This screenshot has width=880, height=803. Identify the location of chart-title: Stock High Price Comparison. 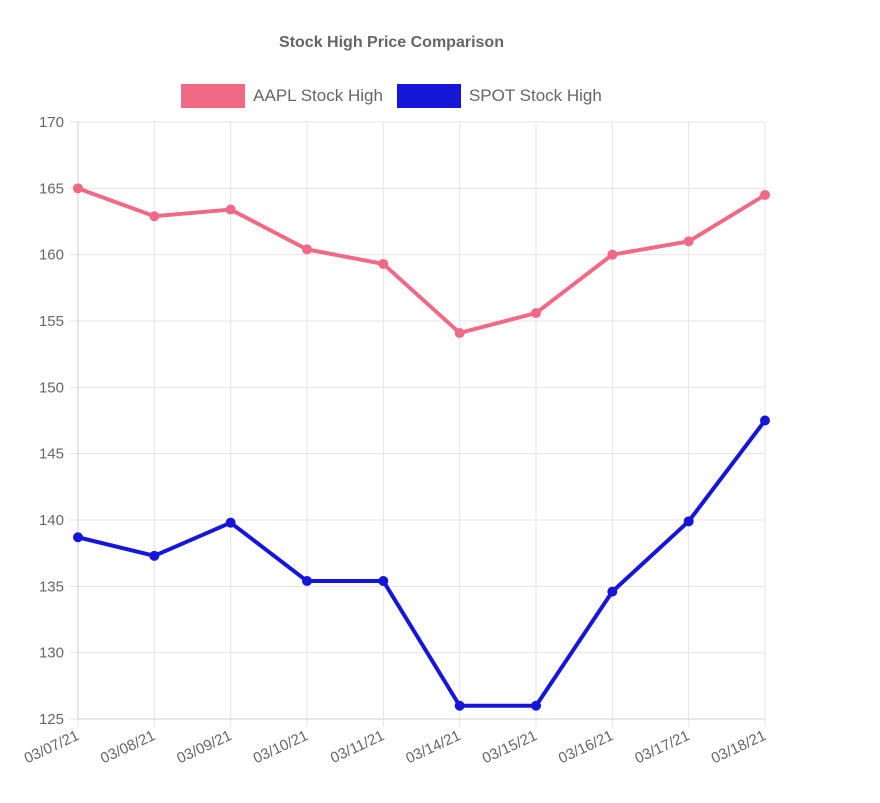
(391, 42).